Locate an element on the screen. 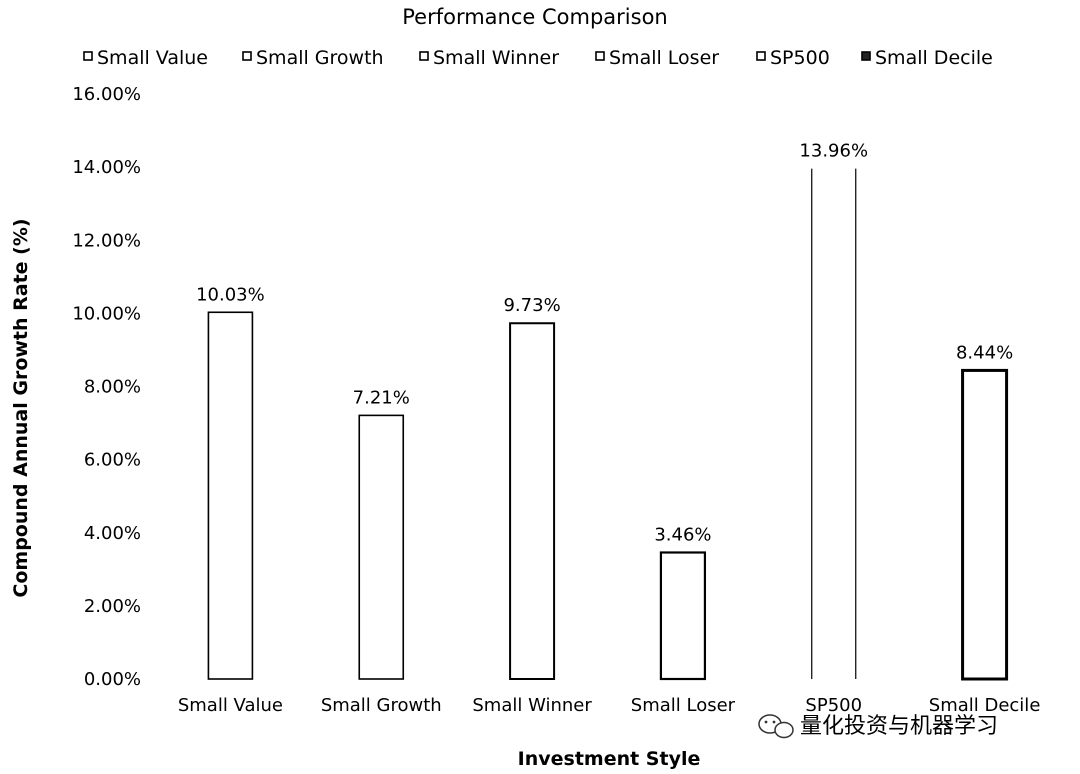 This screenshot has height=774, width=1080. y-tick-label: 4.00% is located at coordinates (112, 533).